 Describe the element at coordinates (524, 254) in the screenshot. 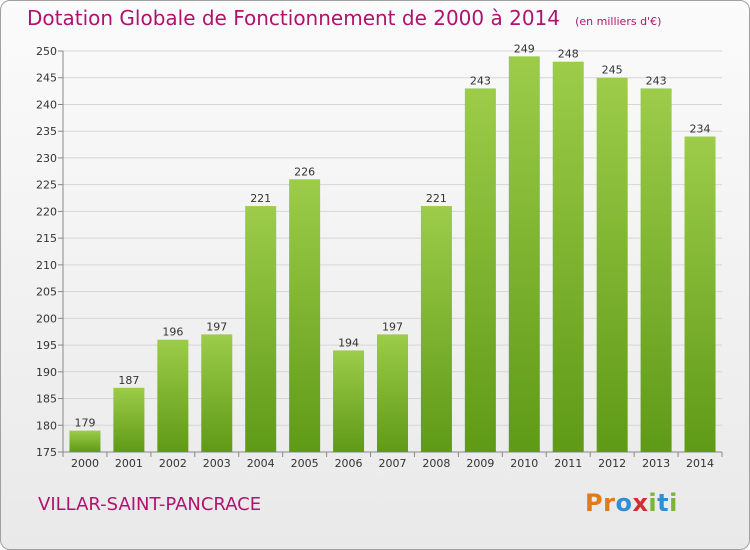

I see `bar-2010` at that location.